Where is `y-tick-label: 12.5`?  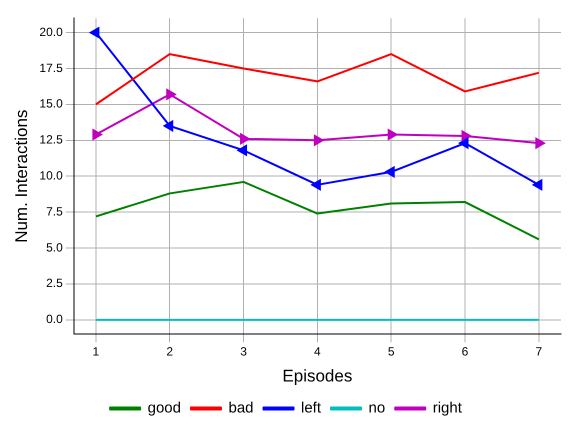
y-tick-label: 12.5 is located at coordinates (51, 139).